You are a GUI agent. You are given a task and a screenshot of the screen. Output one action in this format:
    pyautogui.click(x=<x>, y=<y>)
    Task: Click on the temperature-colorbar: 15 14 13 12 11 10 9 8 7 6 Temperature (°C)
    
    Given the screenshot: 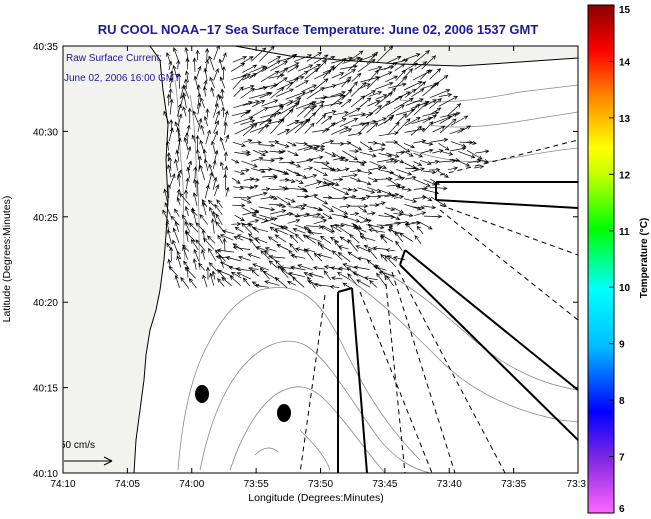 What is the action you would take?
    pyautogui.click(x=618, y=259)
    